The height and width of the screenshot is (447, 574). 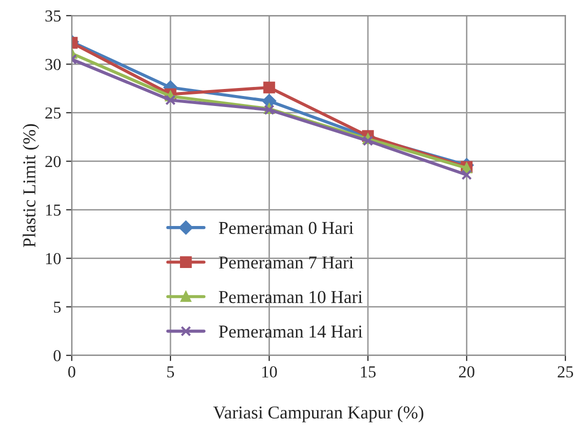 What do you see at coordinates (318, 414) in the screenshot?
I see `x-axis-title: Variasi Campuran Kapur (%)` at bounding box center [318, 414].